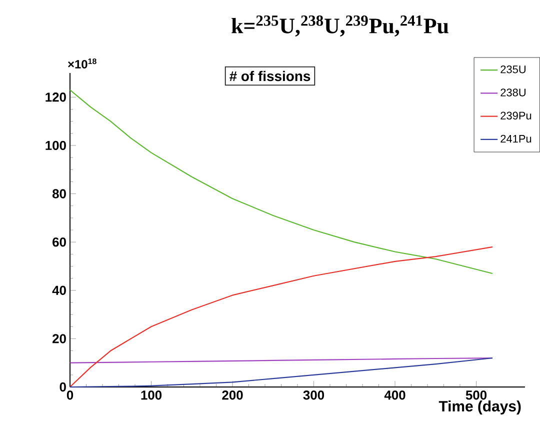 The width and height of the screenshot is (540, 426). I want to click on x-tick-label: 200, so click(232, 395).